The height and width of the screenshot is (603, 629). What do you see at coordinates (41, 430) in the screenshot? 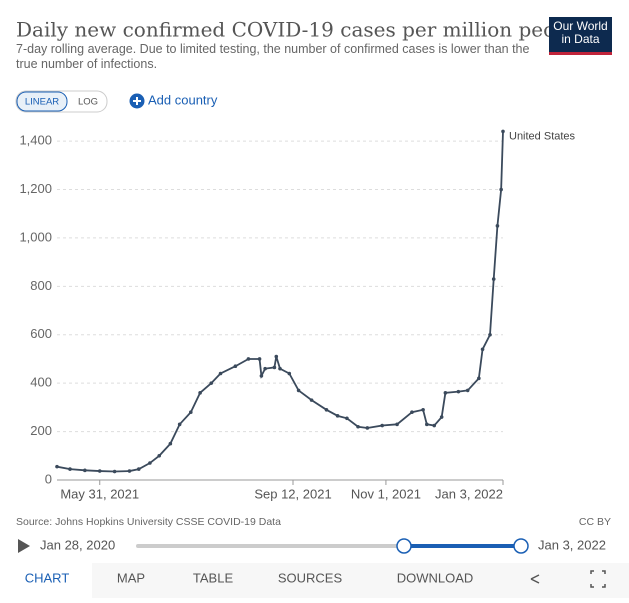
I see `y-tick-label: 200` at bounding box center [41, 430].